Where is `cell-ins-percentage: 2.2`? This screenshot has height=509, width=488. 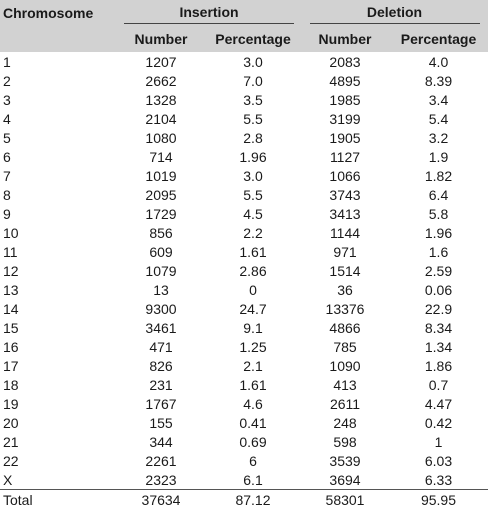 cell-ins-percentage: 2.2 is located at coordinates (253, 232).